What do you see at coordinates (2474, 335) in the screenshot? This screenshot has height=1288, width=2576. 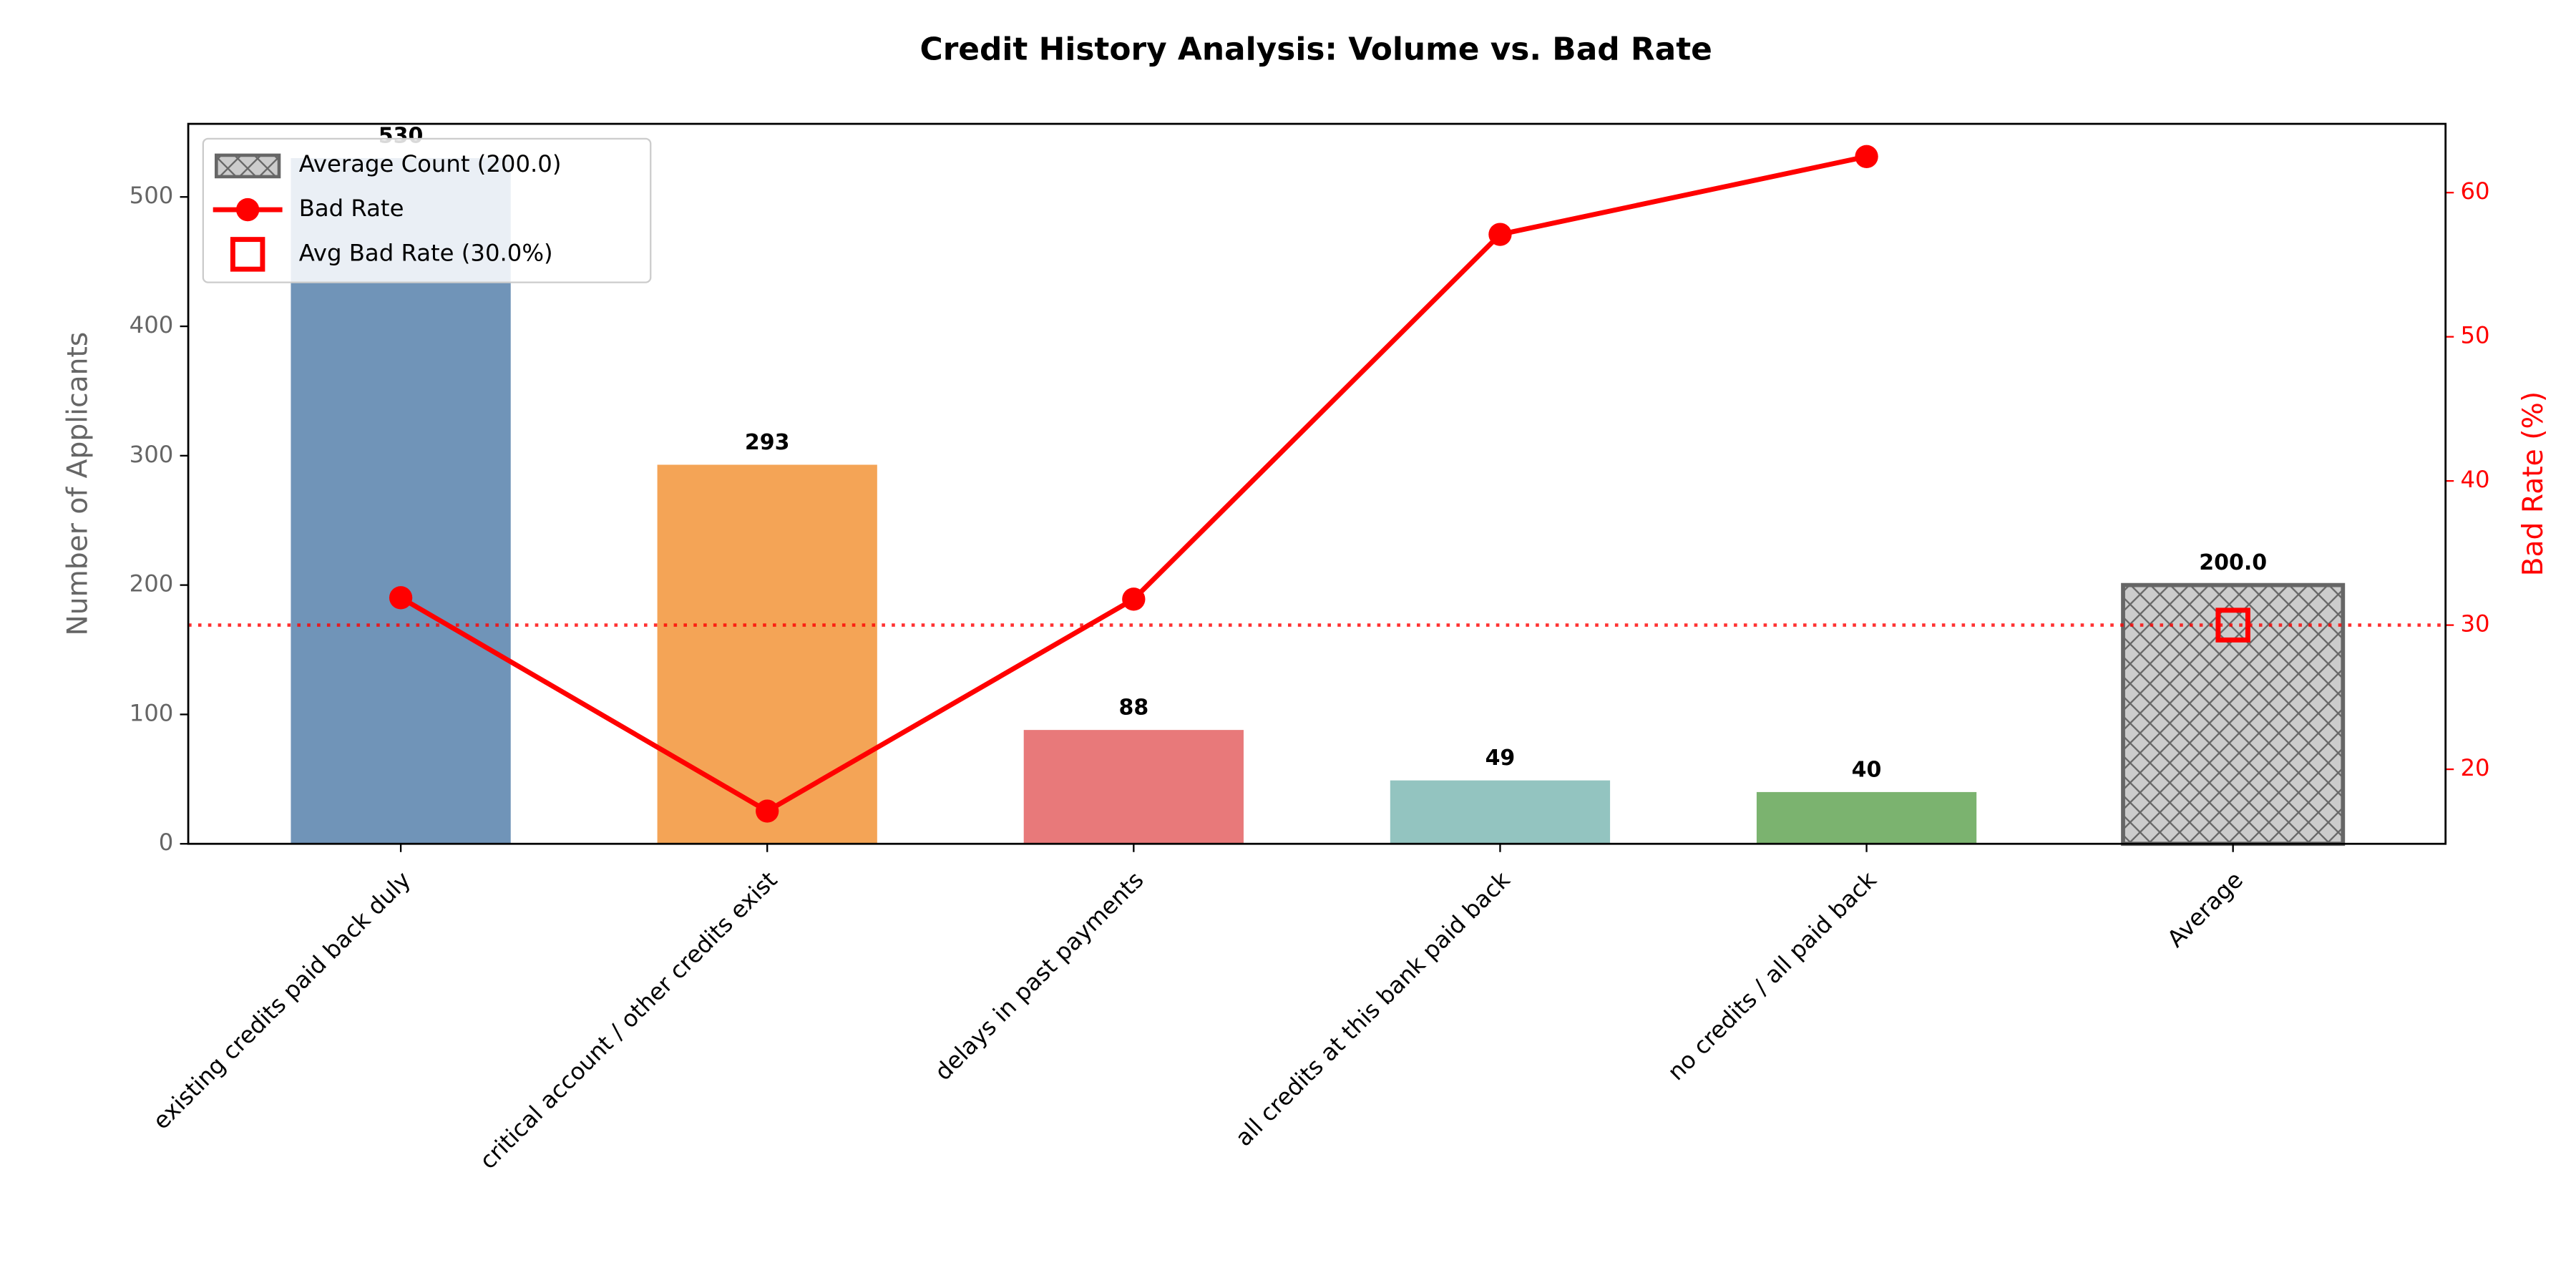 I see `y2-tick-label: 50` at bounding box center [2474, 335].